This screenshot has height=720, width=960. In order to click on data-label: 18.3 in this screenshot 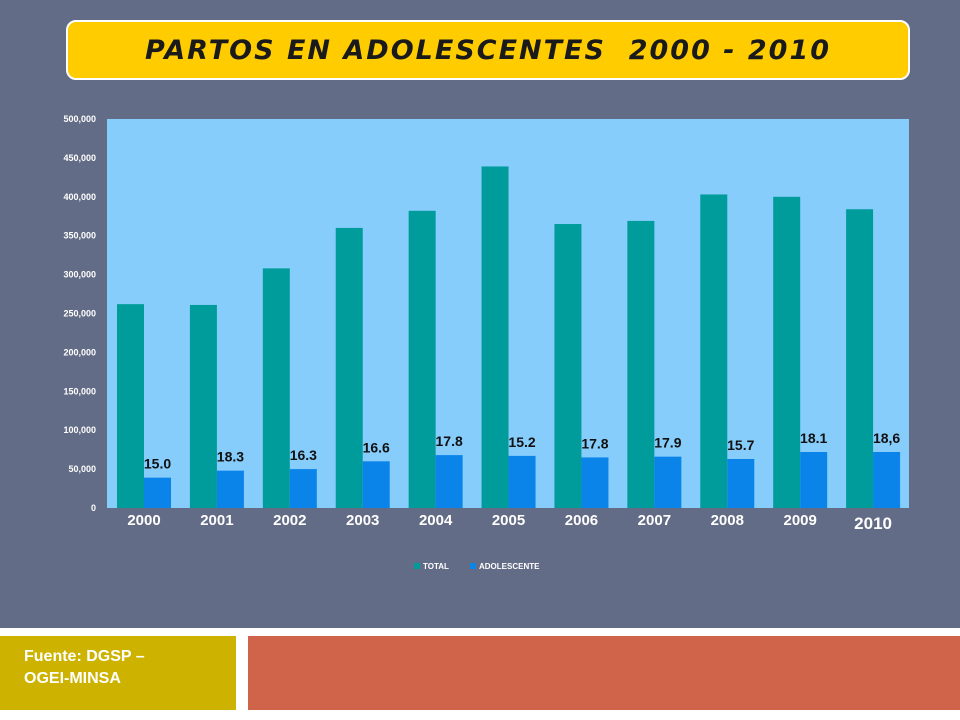, I will do `click(230, 457)`.